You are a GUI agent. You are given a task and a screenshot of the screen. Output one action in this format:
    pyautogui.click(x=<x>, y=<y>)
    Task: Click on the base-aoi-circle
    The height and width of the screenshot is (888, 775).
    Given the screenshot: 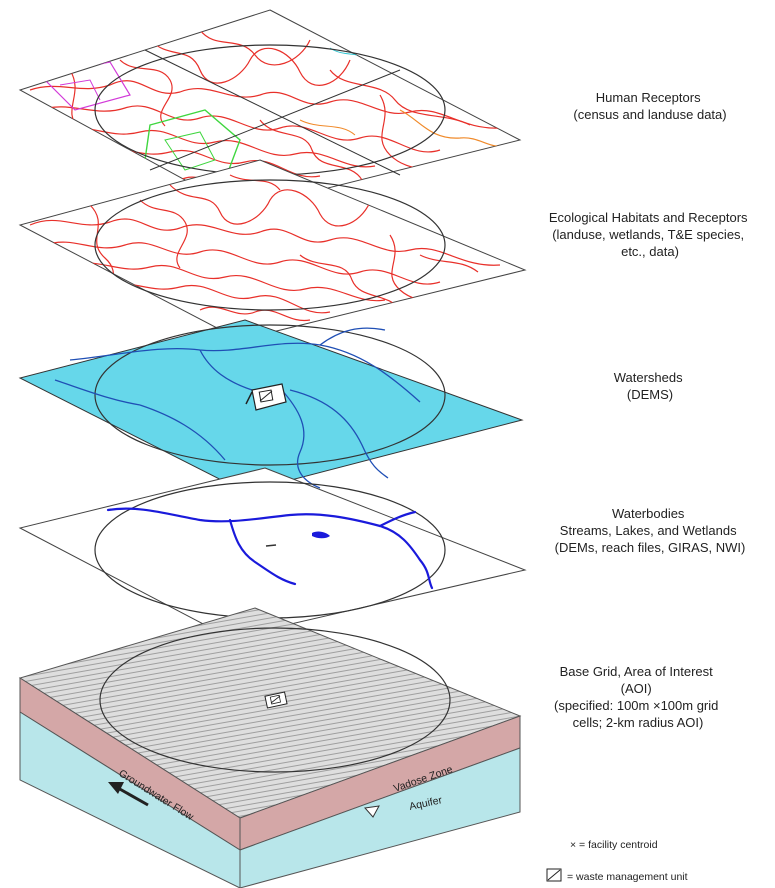 What is the action you would take?
    pyautogui.click(x=275, y=700)
    